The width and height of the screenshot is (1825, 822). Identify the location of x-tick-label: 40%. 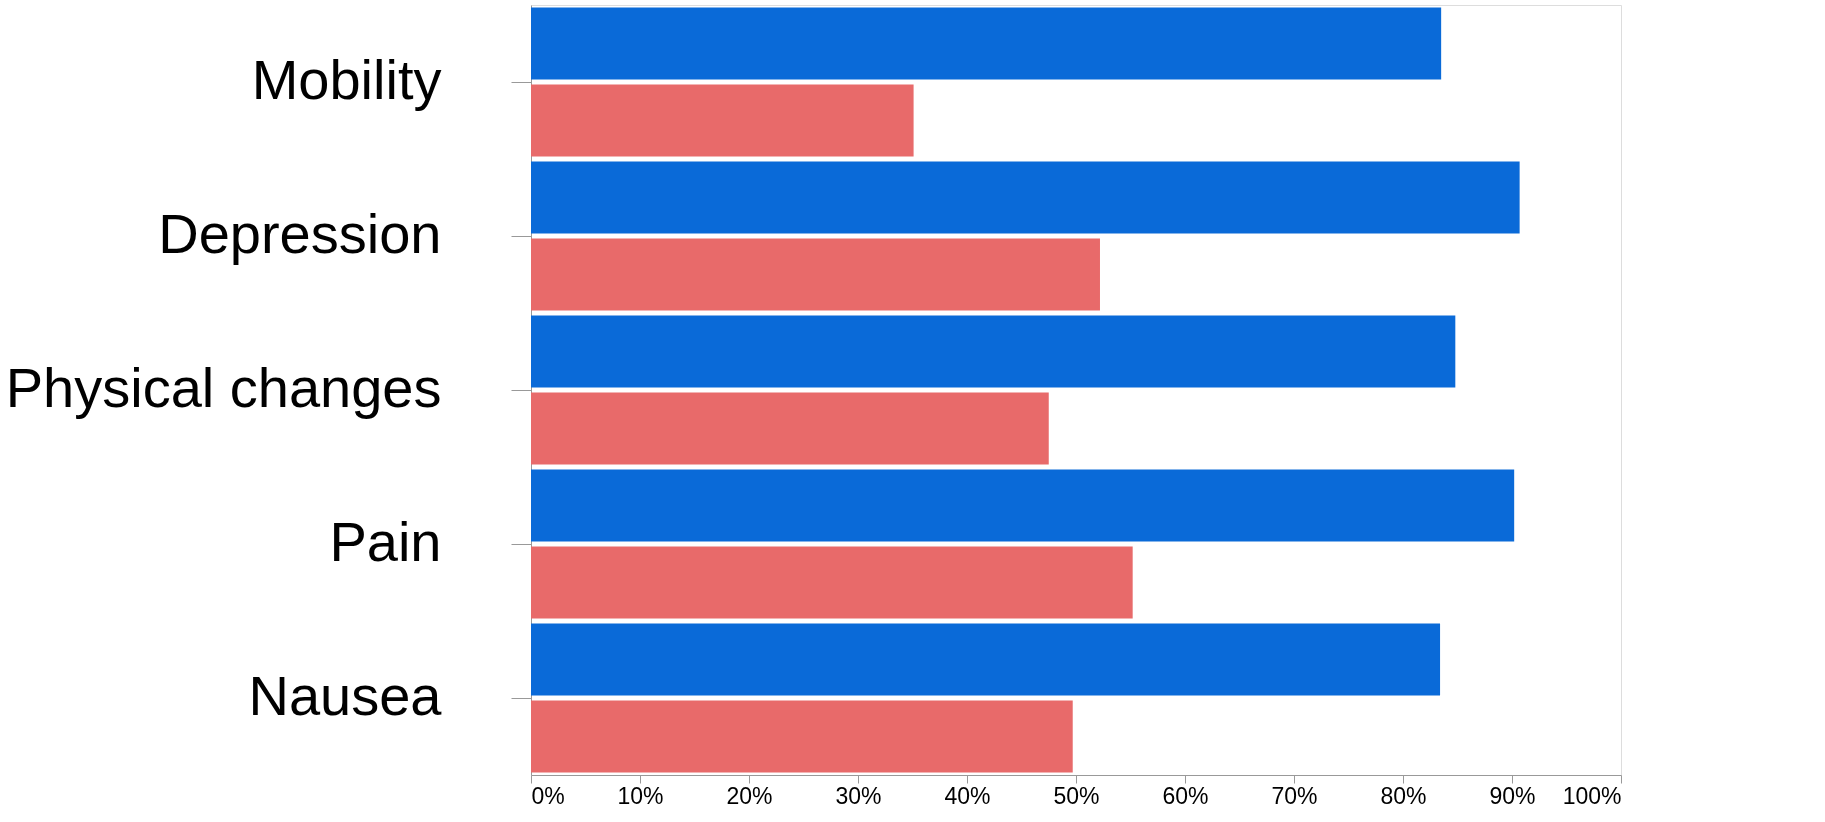
(967, 795).